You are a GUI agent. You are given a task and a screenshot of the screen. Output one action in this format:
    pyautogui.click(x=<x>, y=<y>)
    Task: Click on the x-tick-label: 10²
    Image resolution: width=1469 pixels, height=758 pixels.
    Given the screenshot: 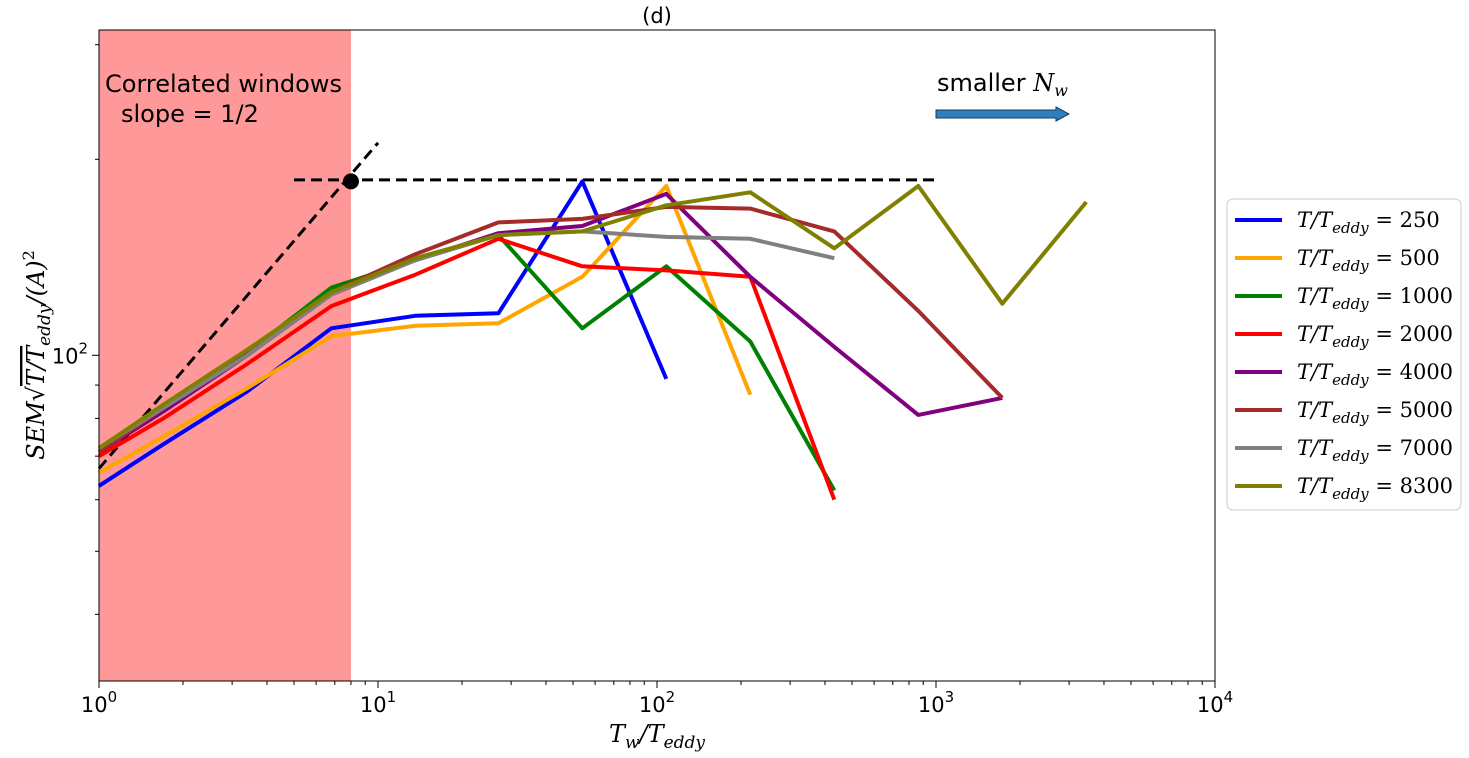 What is the action you would take?
    pyautogui.click(x=657, y=702)
    